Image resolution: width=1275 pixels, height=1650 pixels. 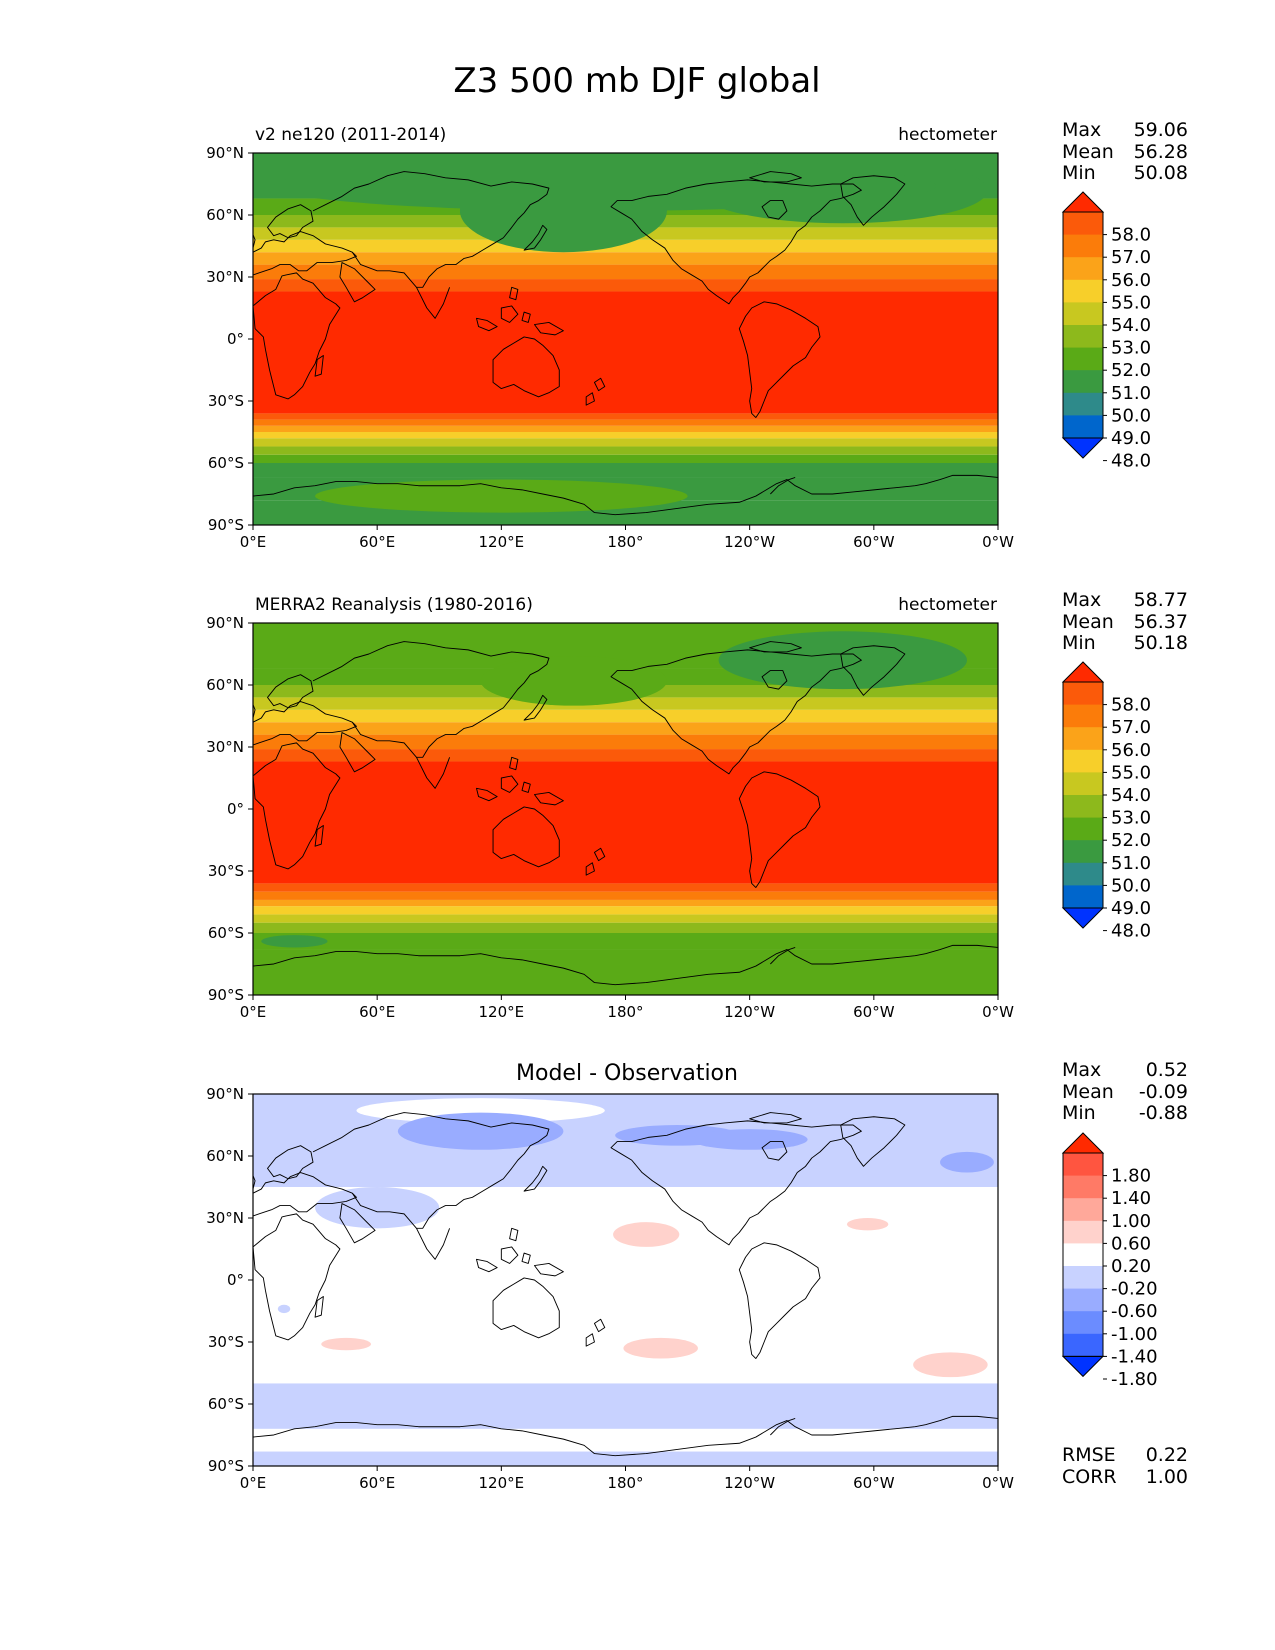 I want to click on stats-block: Max 58.77 Mean 56.37 Min 50.18, so click(x=1125, y=621).